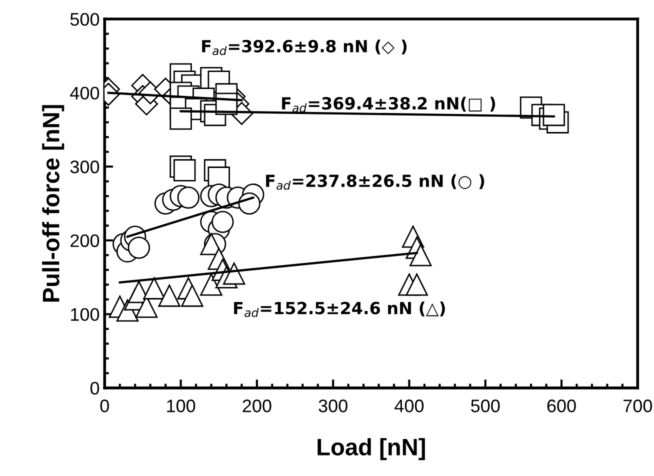  I want to click on x-tick-label: 400, so click(409, 406).